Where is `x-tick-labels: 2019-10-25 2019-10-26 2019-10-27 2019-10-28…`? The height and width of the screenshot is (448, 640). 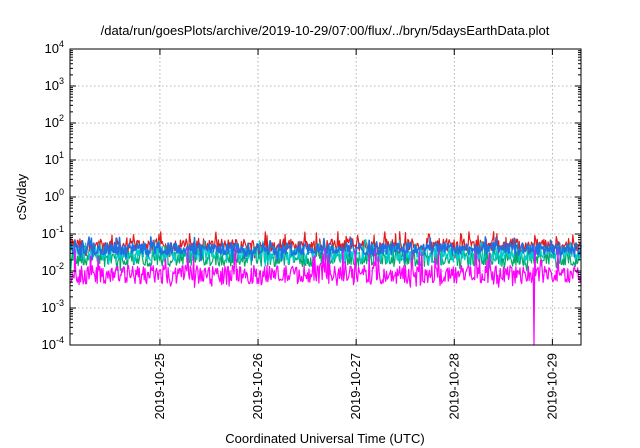
x-tick-labels: 2019-10-25 2019-10-26 2019-10-27 2019-10-28… is located at coordinates (355, 386).